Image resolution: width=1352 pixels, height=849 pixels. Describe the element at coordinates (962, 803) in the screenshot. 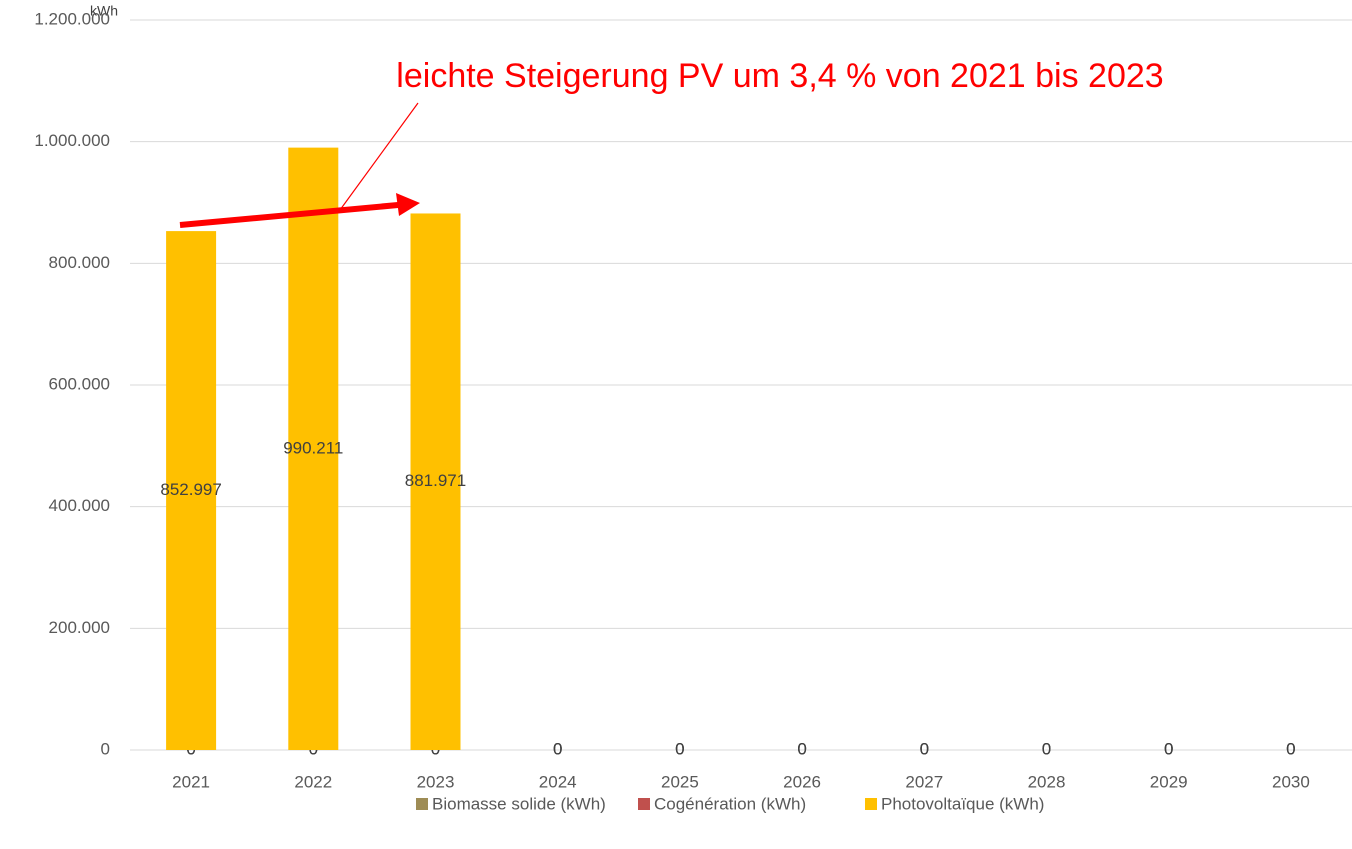

I see `legend-label: Photovoltaïque (kWh)` at that location.